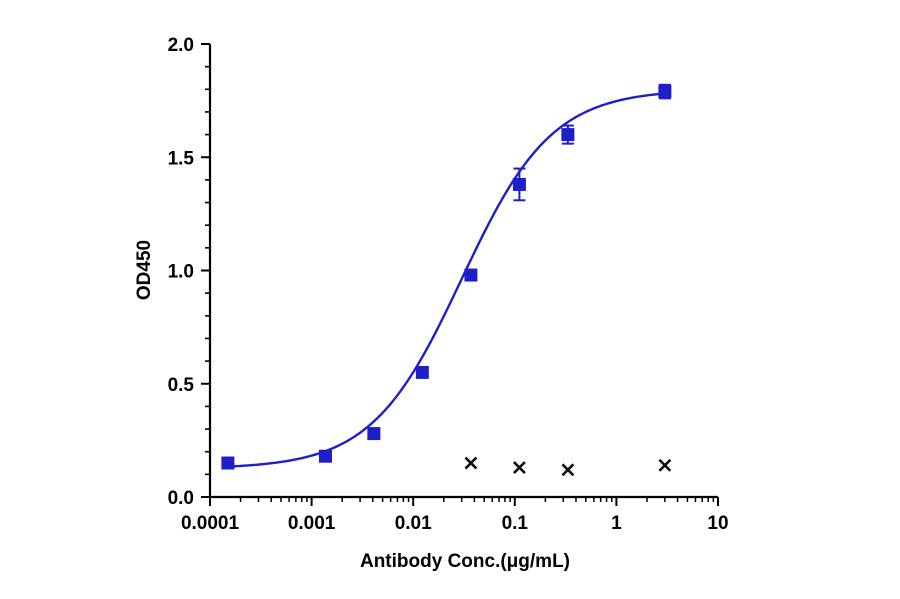 The height and width of the screenshot is (599, 900). What do you see at coordinates (144, 270) in the screenshot?
I see `y-axis-title: OD450` at bounding box center [144, 270].